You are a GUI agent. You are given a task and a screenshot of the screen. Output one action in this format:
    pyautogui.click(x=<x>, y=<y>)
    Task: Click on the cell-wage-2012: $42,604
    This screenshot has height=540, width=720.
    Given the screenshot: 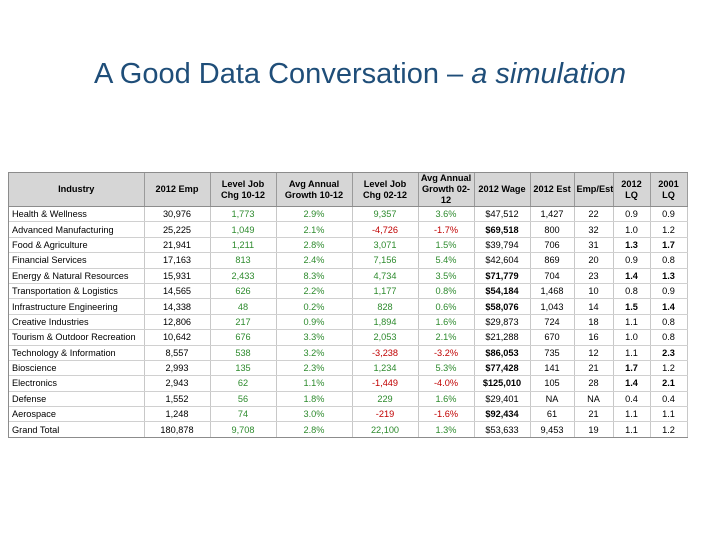 What is the action you would take?
    pyautogui.click(x=502, y=260)
    